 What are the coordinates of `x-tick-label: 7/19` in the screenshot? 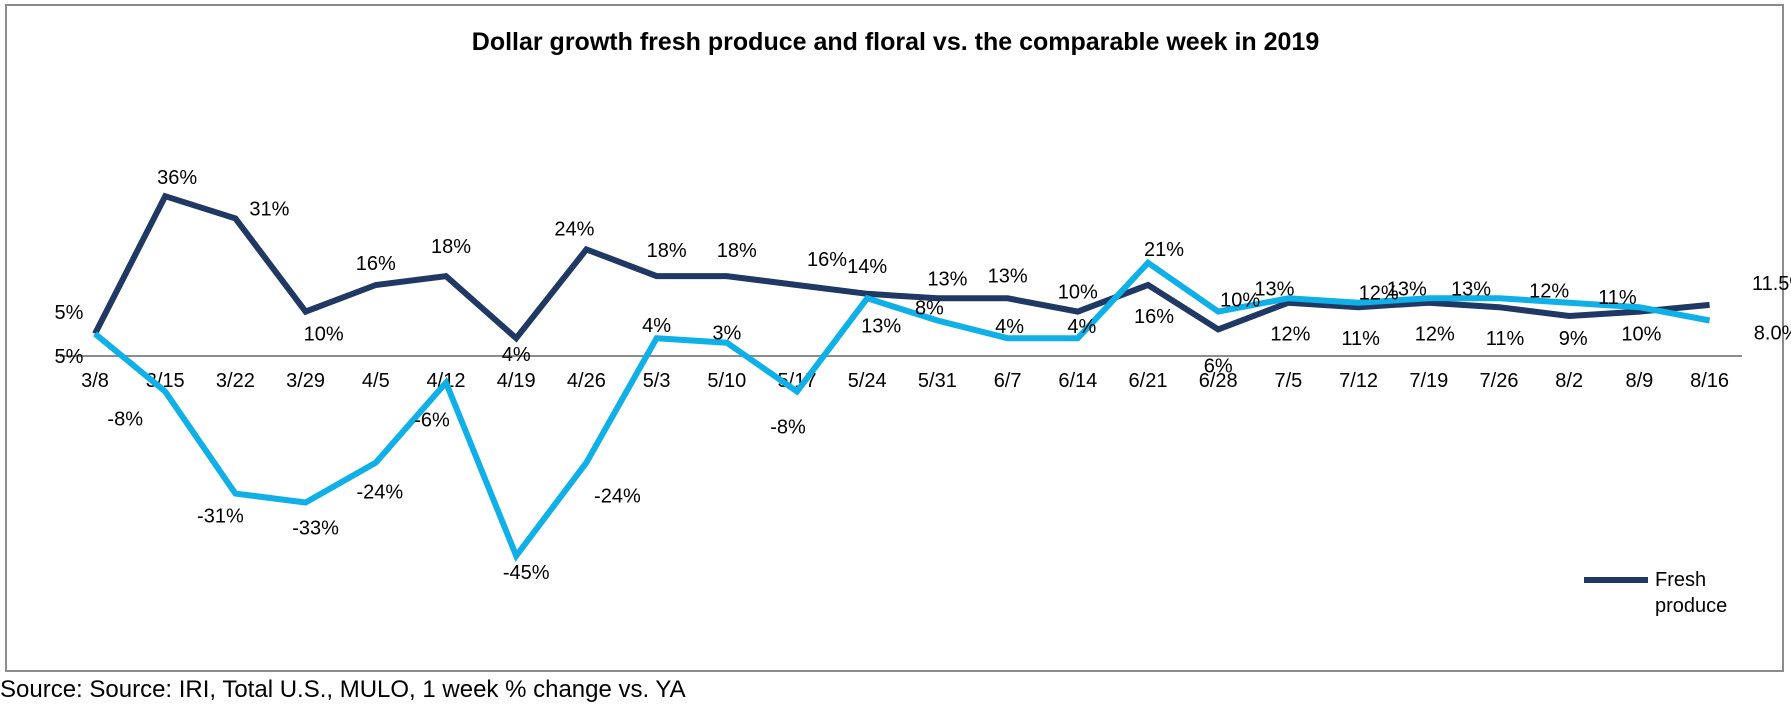 It's located at (1428, 381).